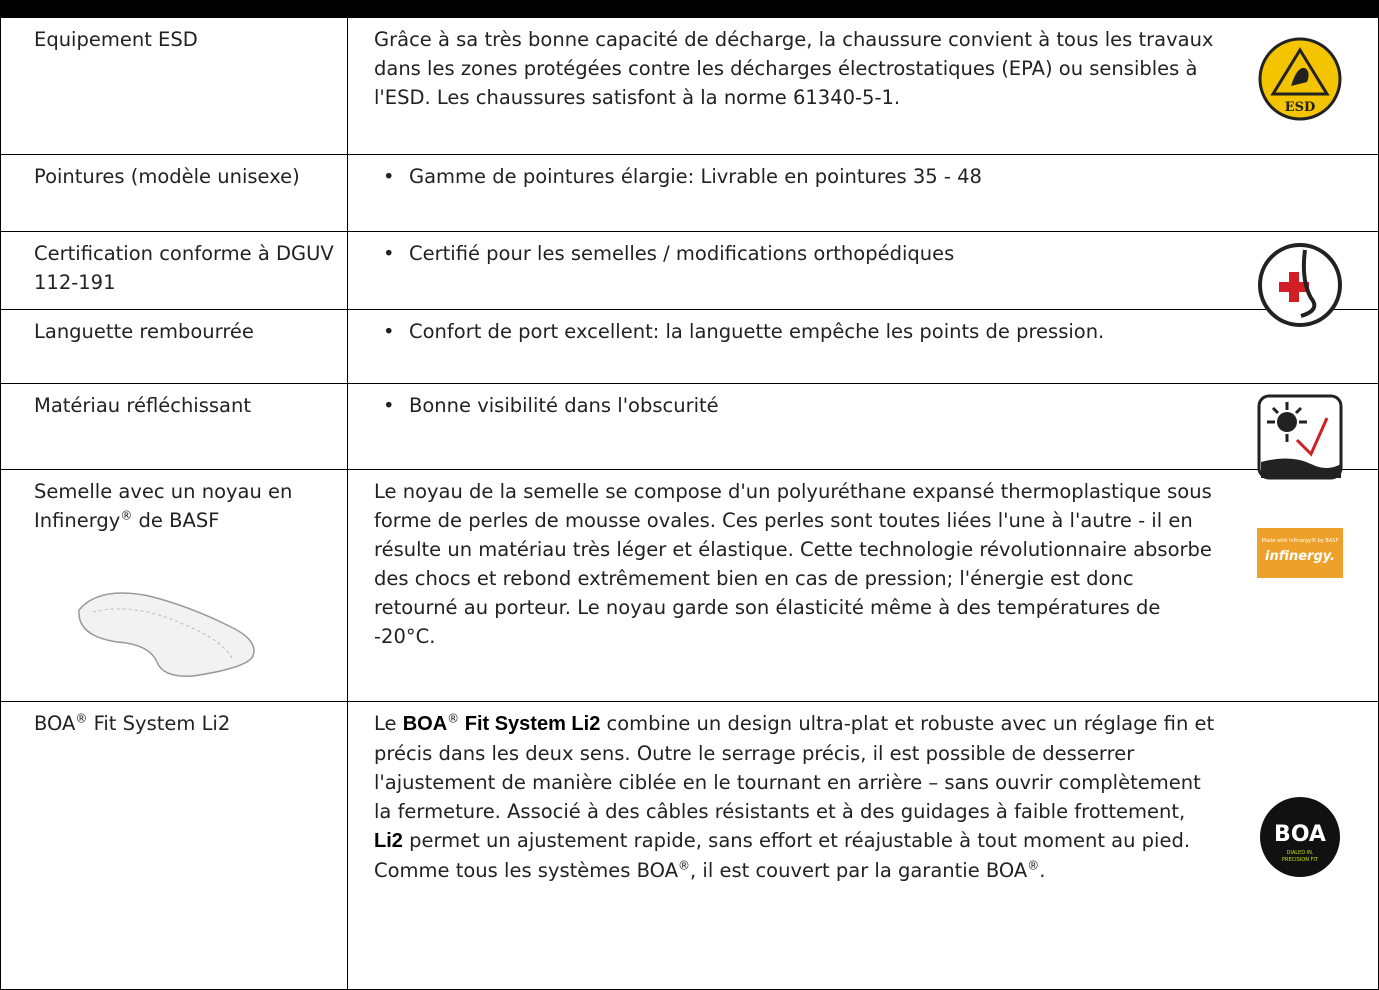  What do you see at coordinates (859, 405) in the screenshot?
I see `row-description: Bonne visibilité dans l'obscurité` at bounding box center [859, 405].